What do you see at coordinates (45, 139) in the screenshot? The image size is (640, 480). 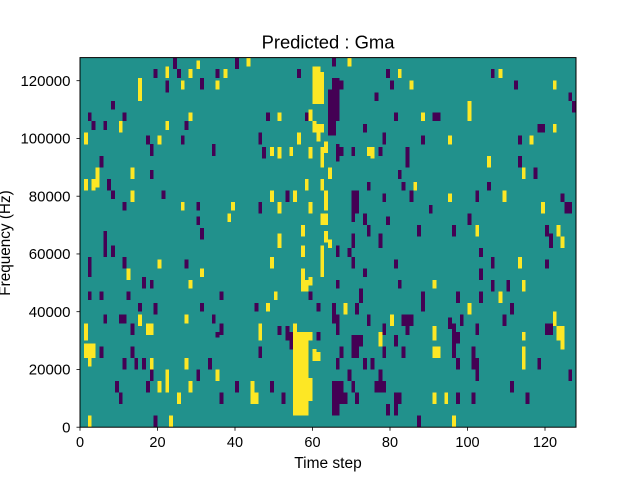 I see `svg-text: 100000` at bounding box center [45, 139].